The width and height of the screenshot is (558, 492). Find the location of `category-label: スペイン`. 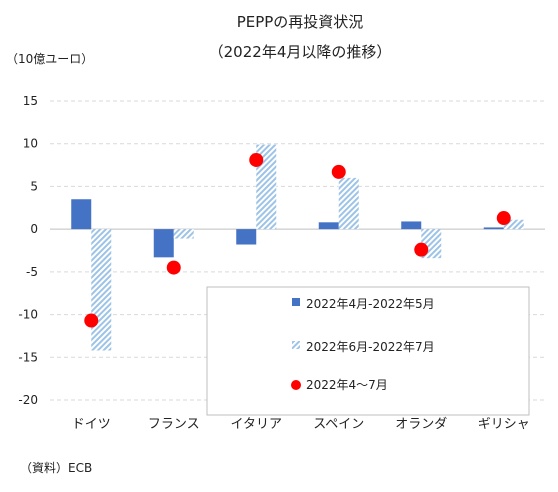

category-label: スペイン is located at coordinates (338, 424).